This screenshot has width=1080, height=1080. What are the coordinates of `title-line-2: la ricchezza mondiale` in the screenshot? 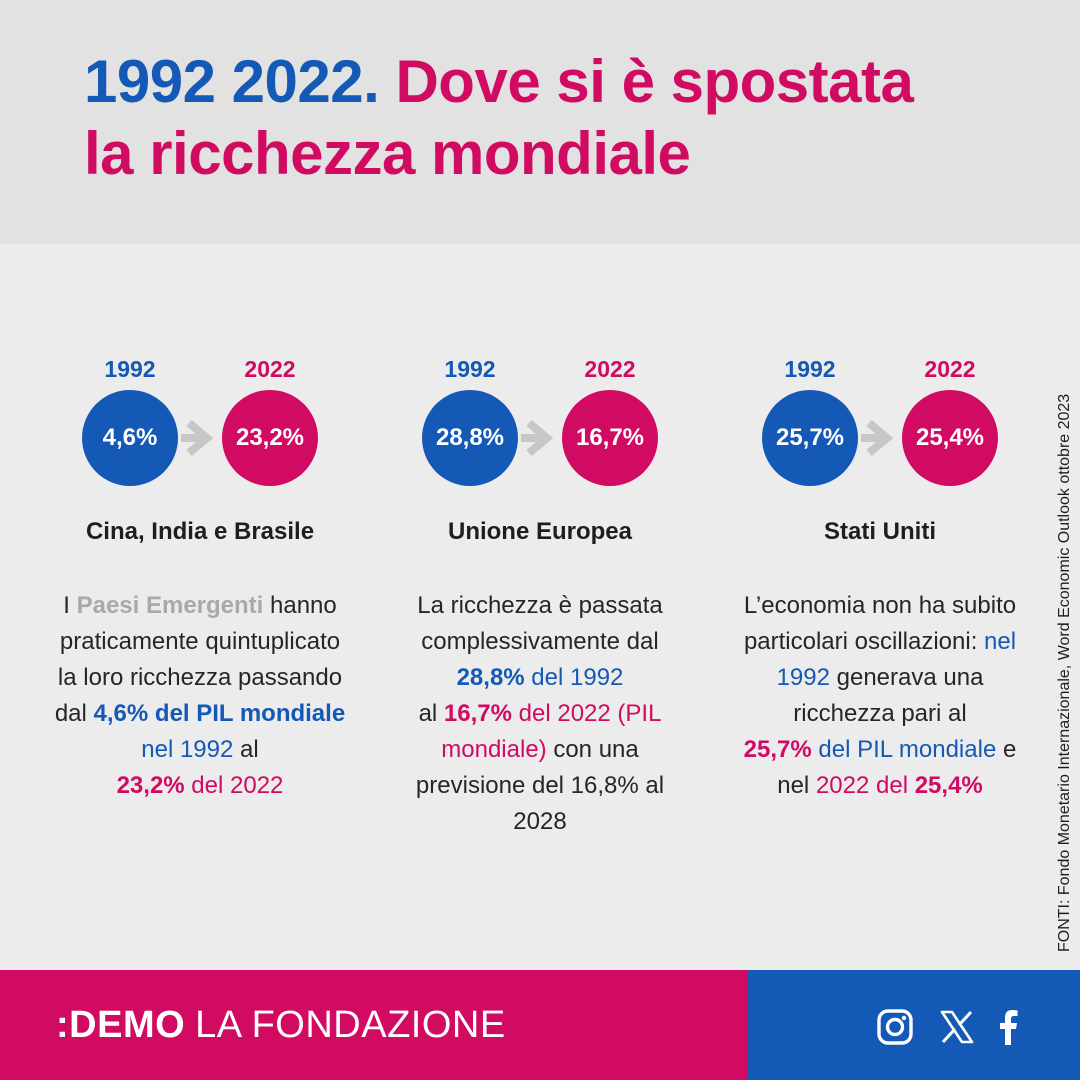 It's located at (387, 153).